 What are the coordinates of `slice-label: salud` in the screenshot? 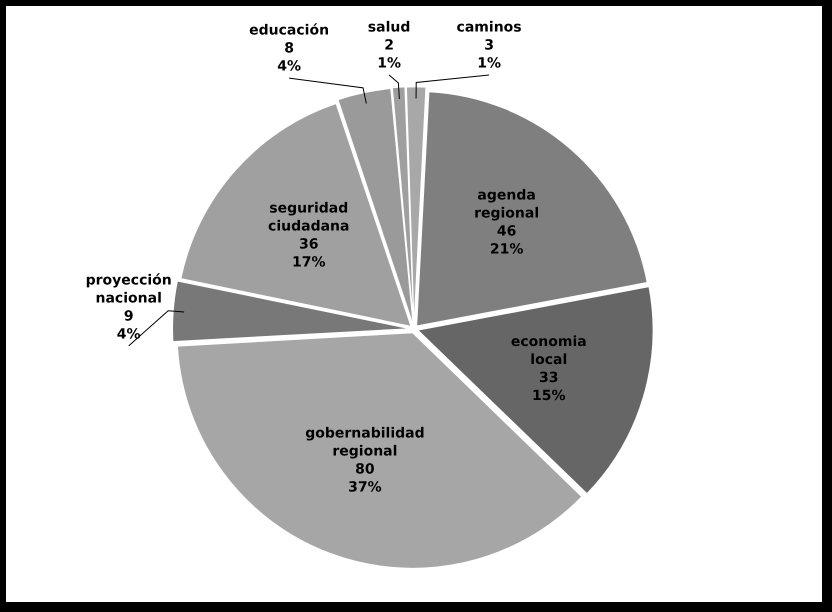 It's located at (389, 28).